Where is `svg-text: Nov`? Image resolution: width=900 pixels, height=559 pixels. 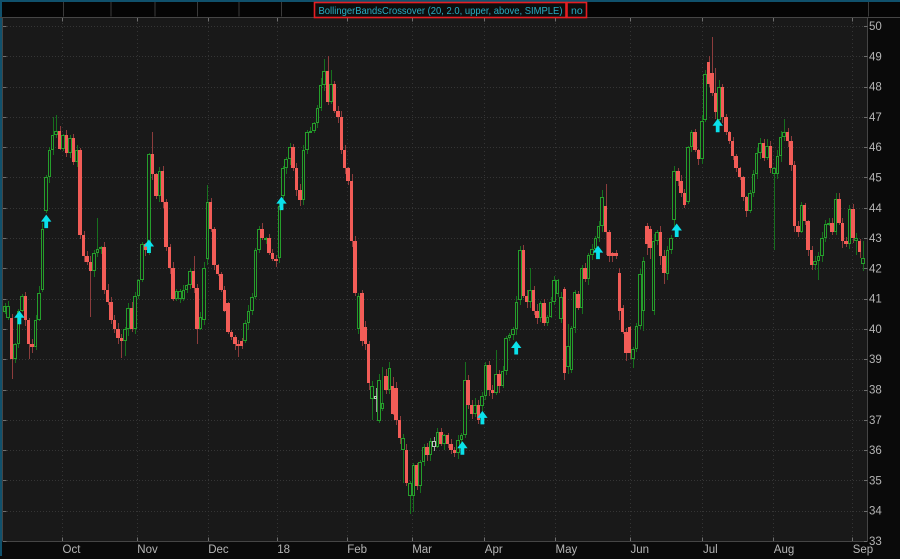
svg-text: Nov is located at coordinates (147, 550).